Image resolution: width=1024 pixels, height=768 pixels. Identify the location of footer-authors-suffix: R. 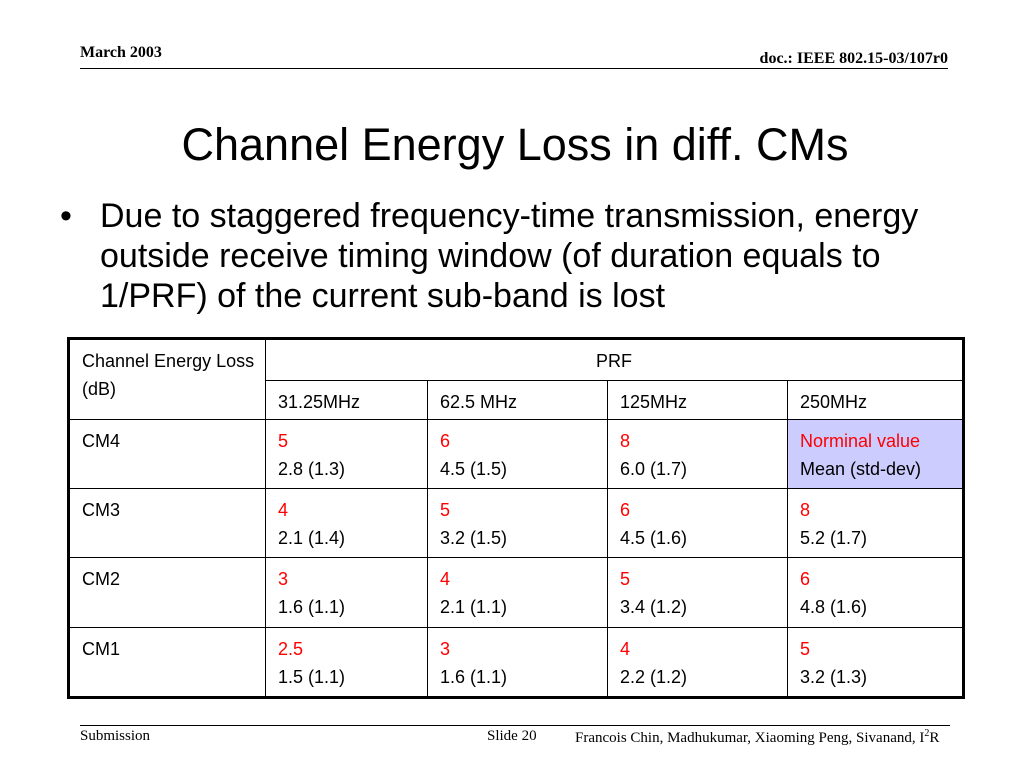
(934, 738).